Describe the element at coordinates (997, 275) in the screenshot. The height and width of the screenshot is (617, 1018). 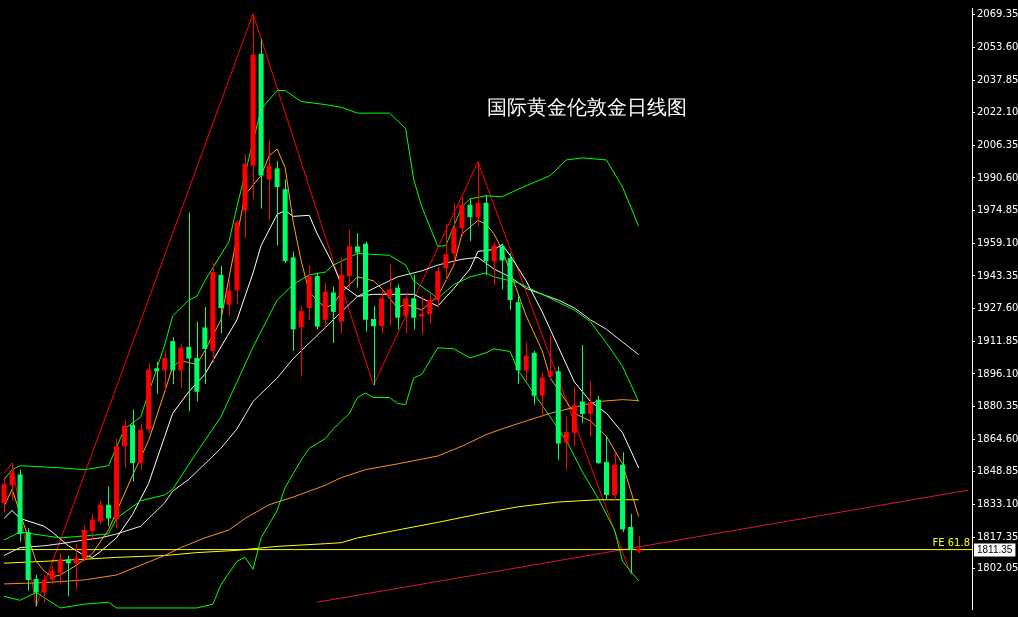
I see `y-tick-label: 1943.35` at that location.